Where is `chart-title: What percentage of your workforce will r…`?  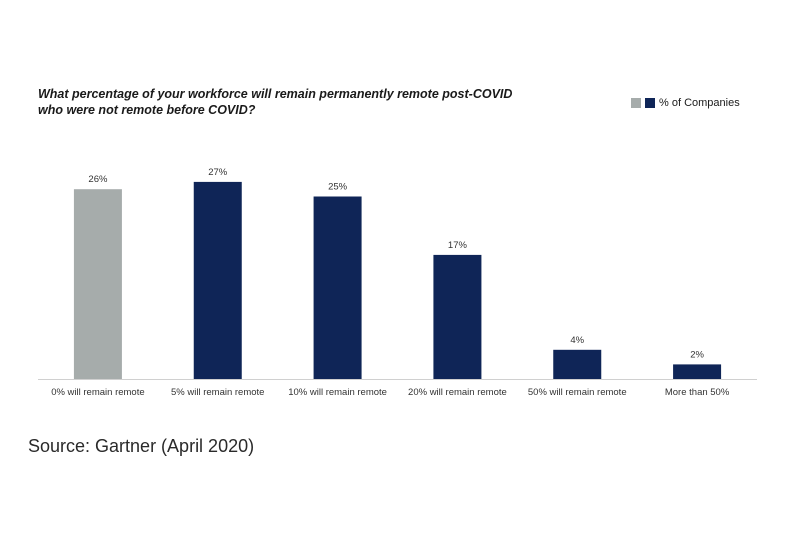
chart-title: What percentage of your workforce will r… is located at coordinates (298, 102).